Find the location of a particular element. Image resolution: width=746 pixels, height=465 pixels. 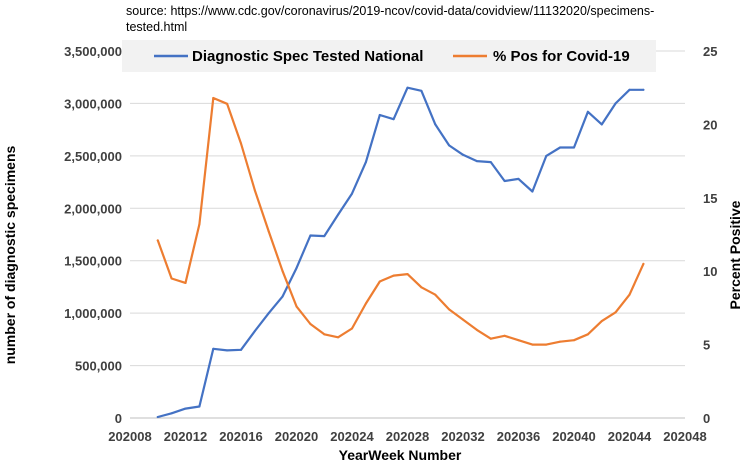

x-axis-tick-label: 202012 is located at coordinates (185, 436).